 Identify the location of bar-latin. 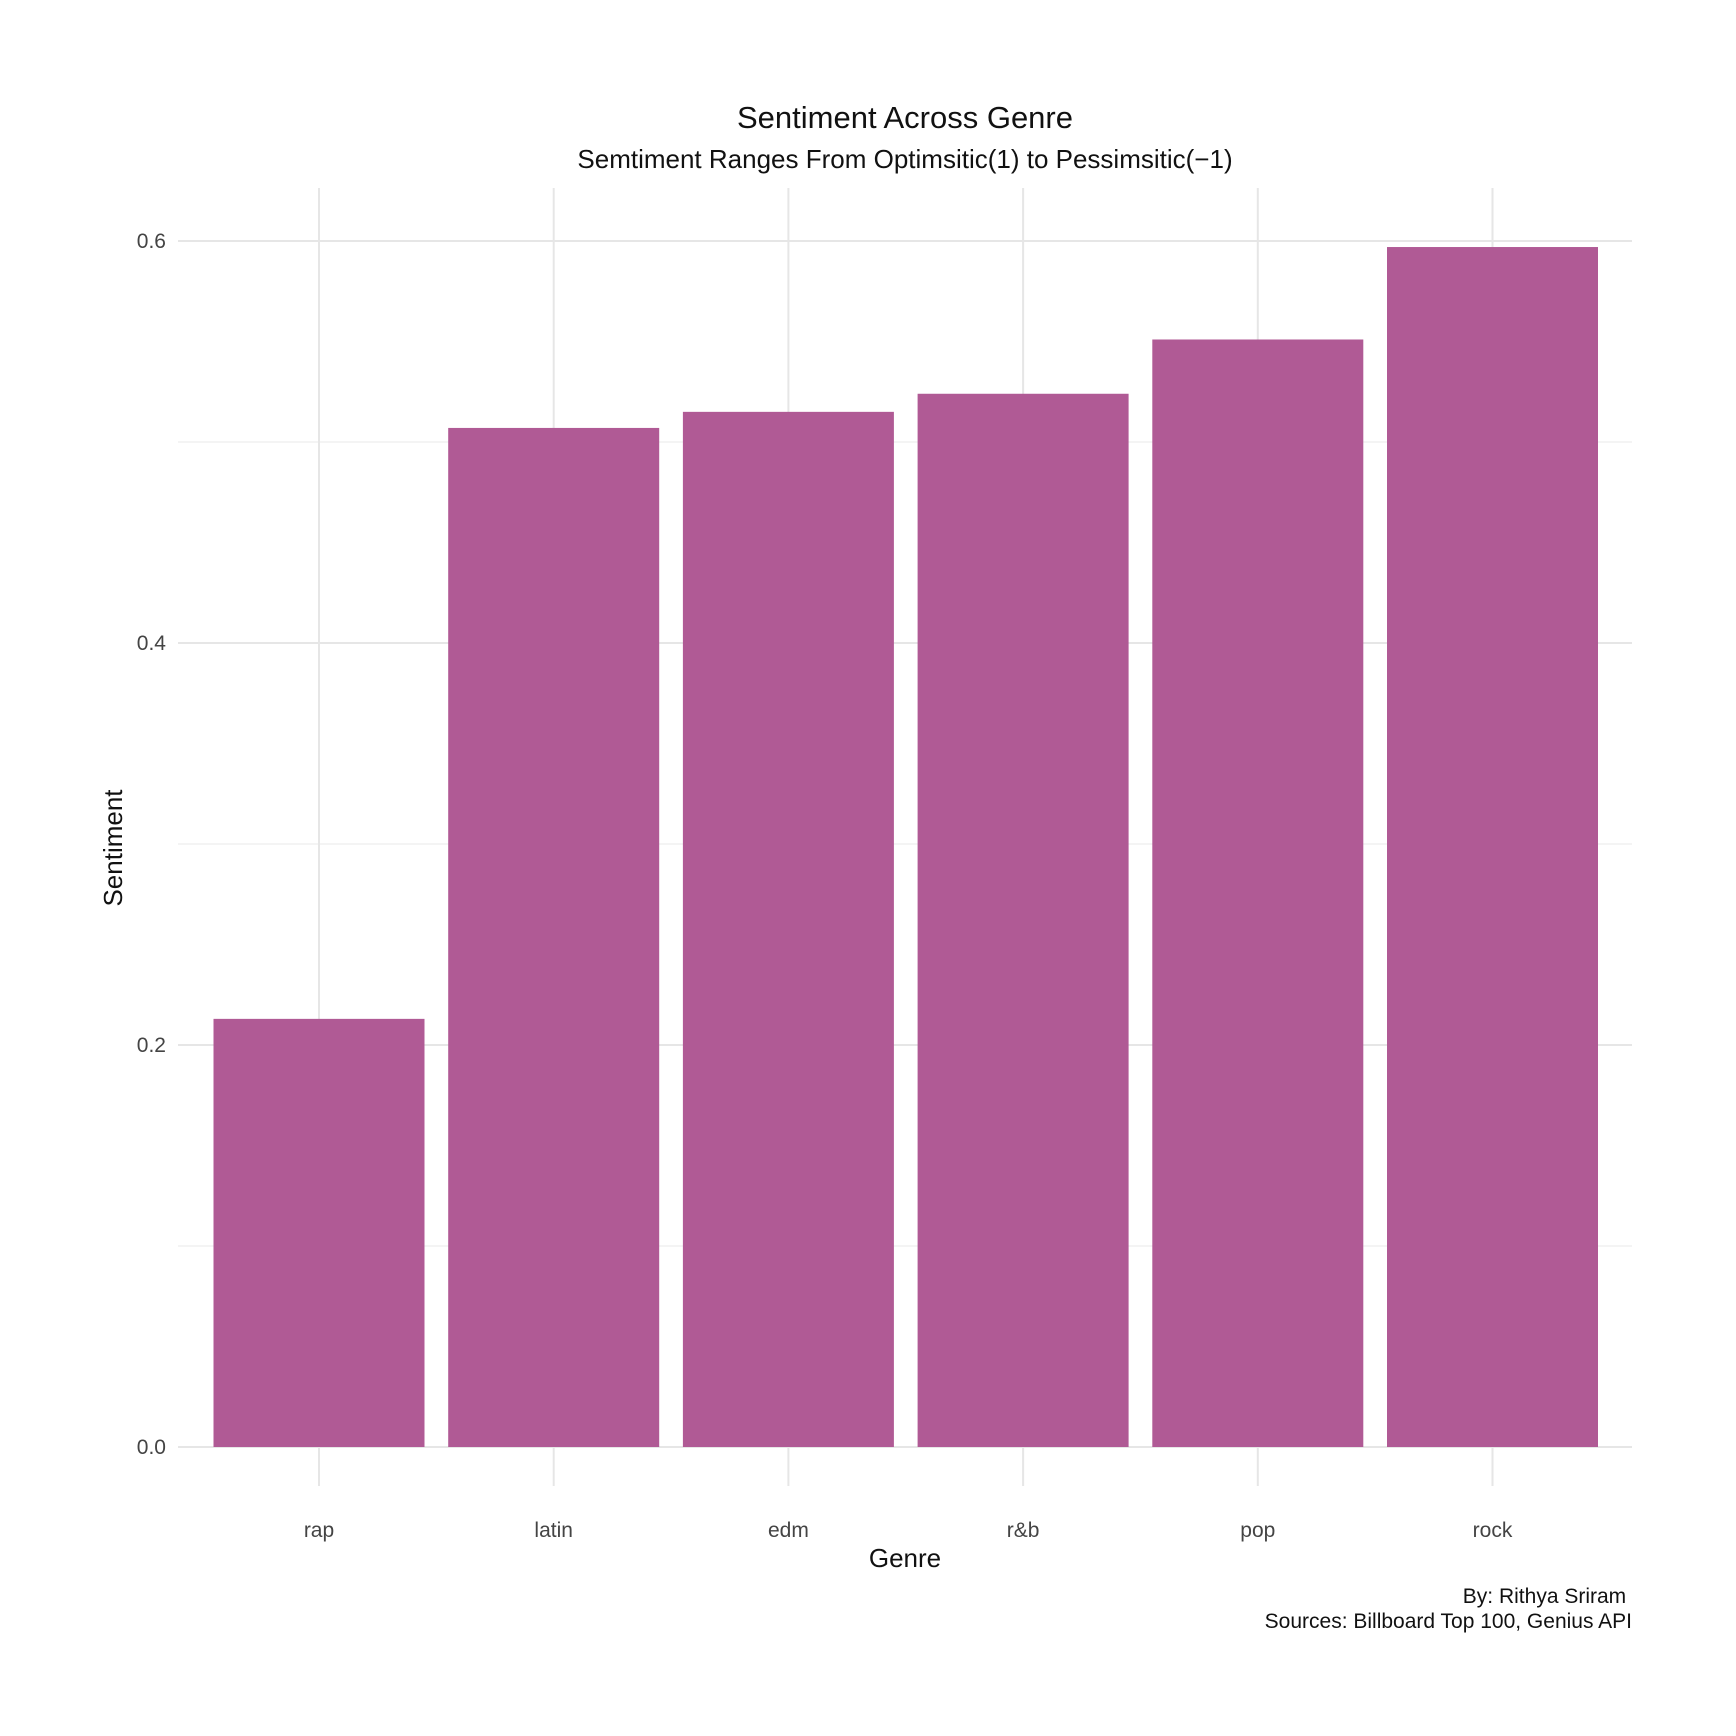
(554, 937).